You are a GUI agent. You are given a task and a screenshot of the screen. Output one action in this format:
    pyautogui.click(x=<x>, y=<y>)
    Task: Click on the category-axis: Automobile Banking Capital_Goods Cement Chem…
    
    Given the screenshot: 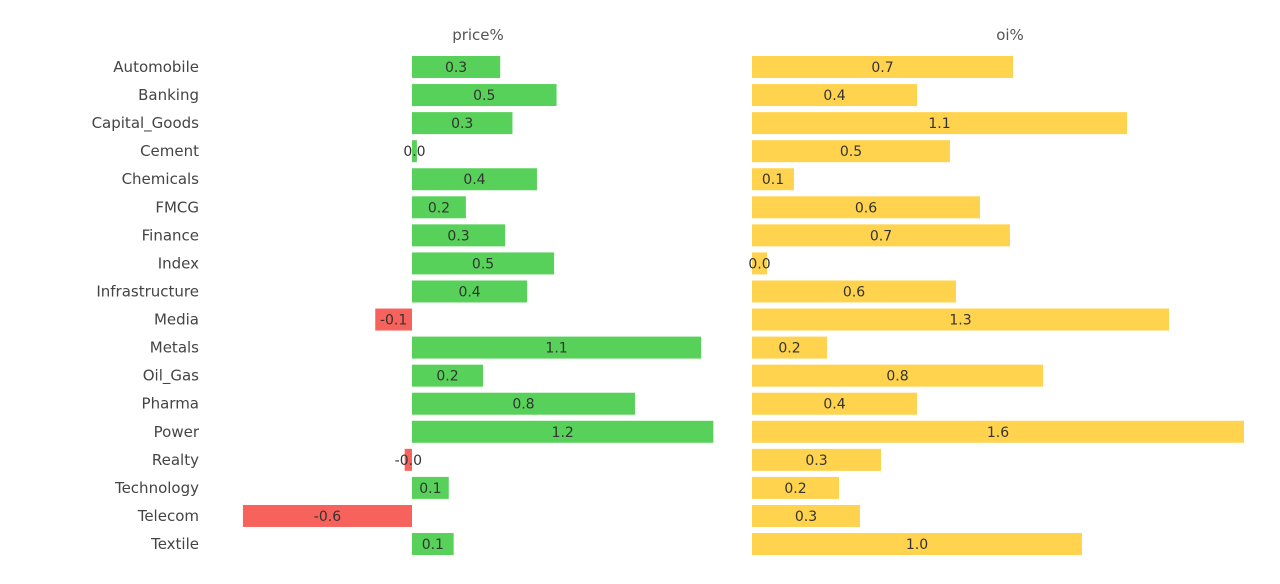 What is the action you would take?
    pyautogui.click(x=146, y=305)
    